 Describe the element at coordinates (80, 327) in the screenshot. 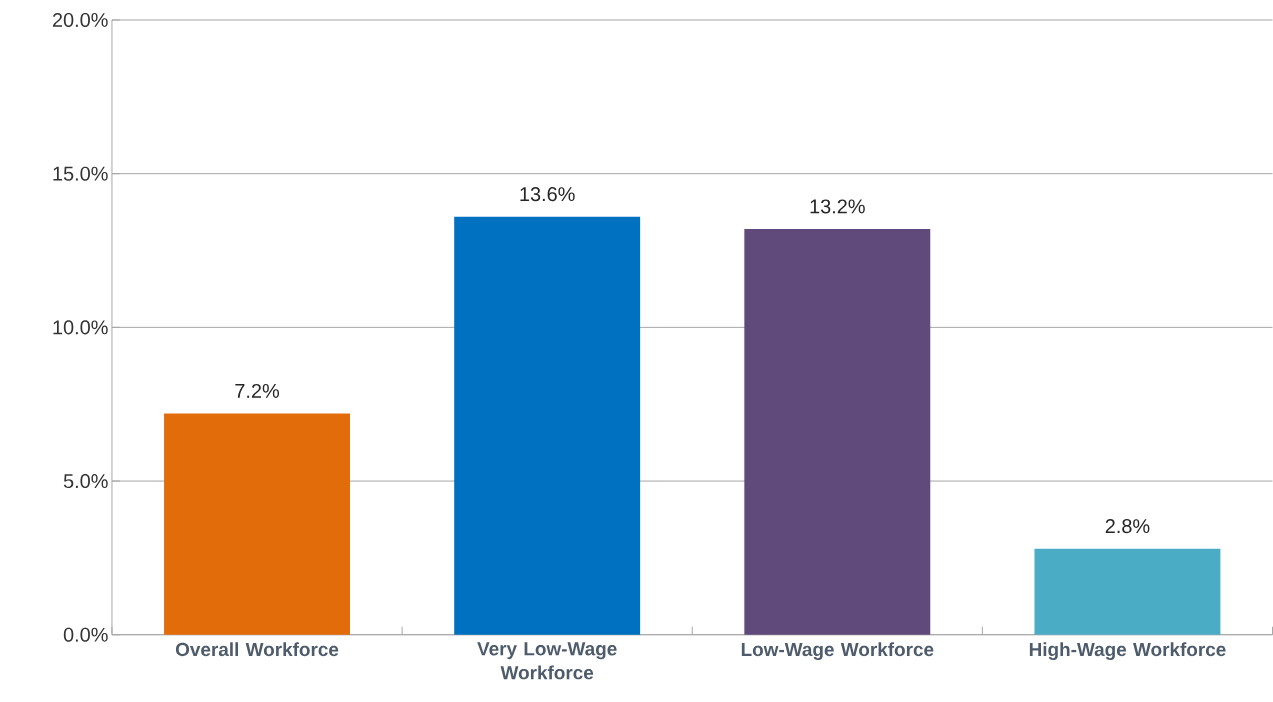

I see `y-tick-label: 10.0%` at that location.